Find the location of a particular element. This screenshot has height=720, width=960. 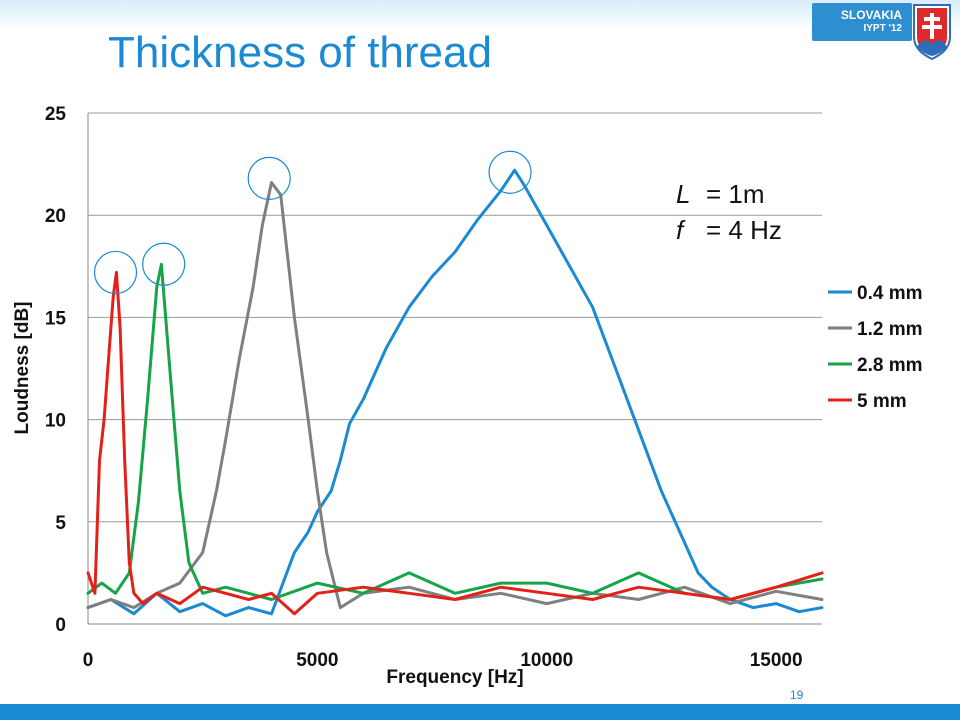

page-number: 19 is located at coordinates (797, 695).